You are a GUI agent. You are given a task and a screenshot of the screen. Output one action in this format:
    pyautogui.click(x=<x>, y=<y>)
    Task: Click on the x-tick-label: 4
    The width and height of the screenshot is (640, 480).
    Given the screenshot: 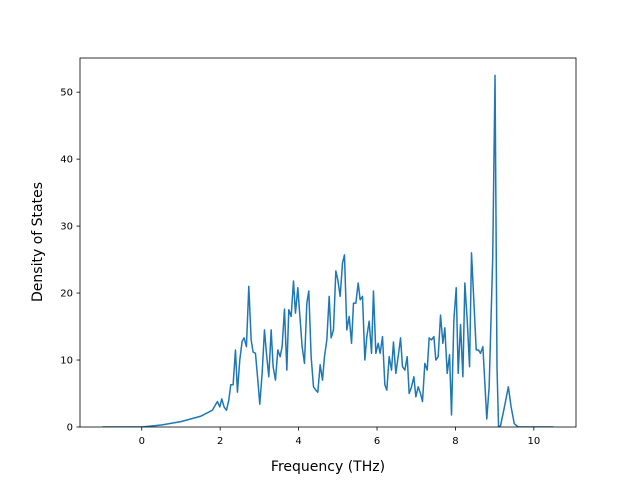 What is the action you would take?
    pyautogui.click(x=298, y=441)
    